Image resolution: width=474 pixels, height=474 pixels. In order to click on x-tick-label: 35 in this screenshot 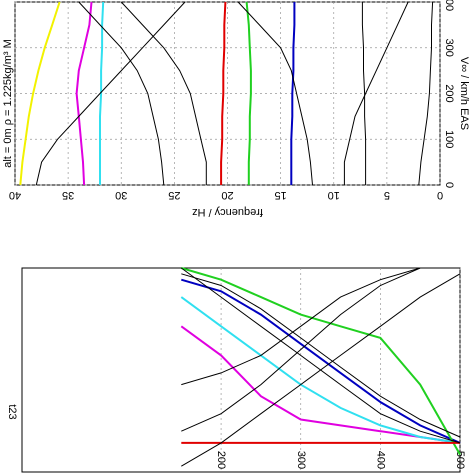, I will do `click(68, 195)`.